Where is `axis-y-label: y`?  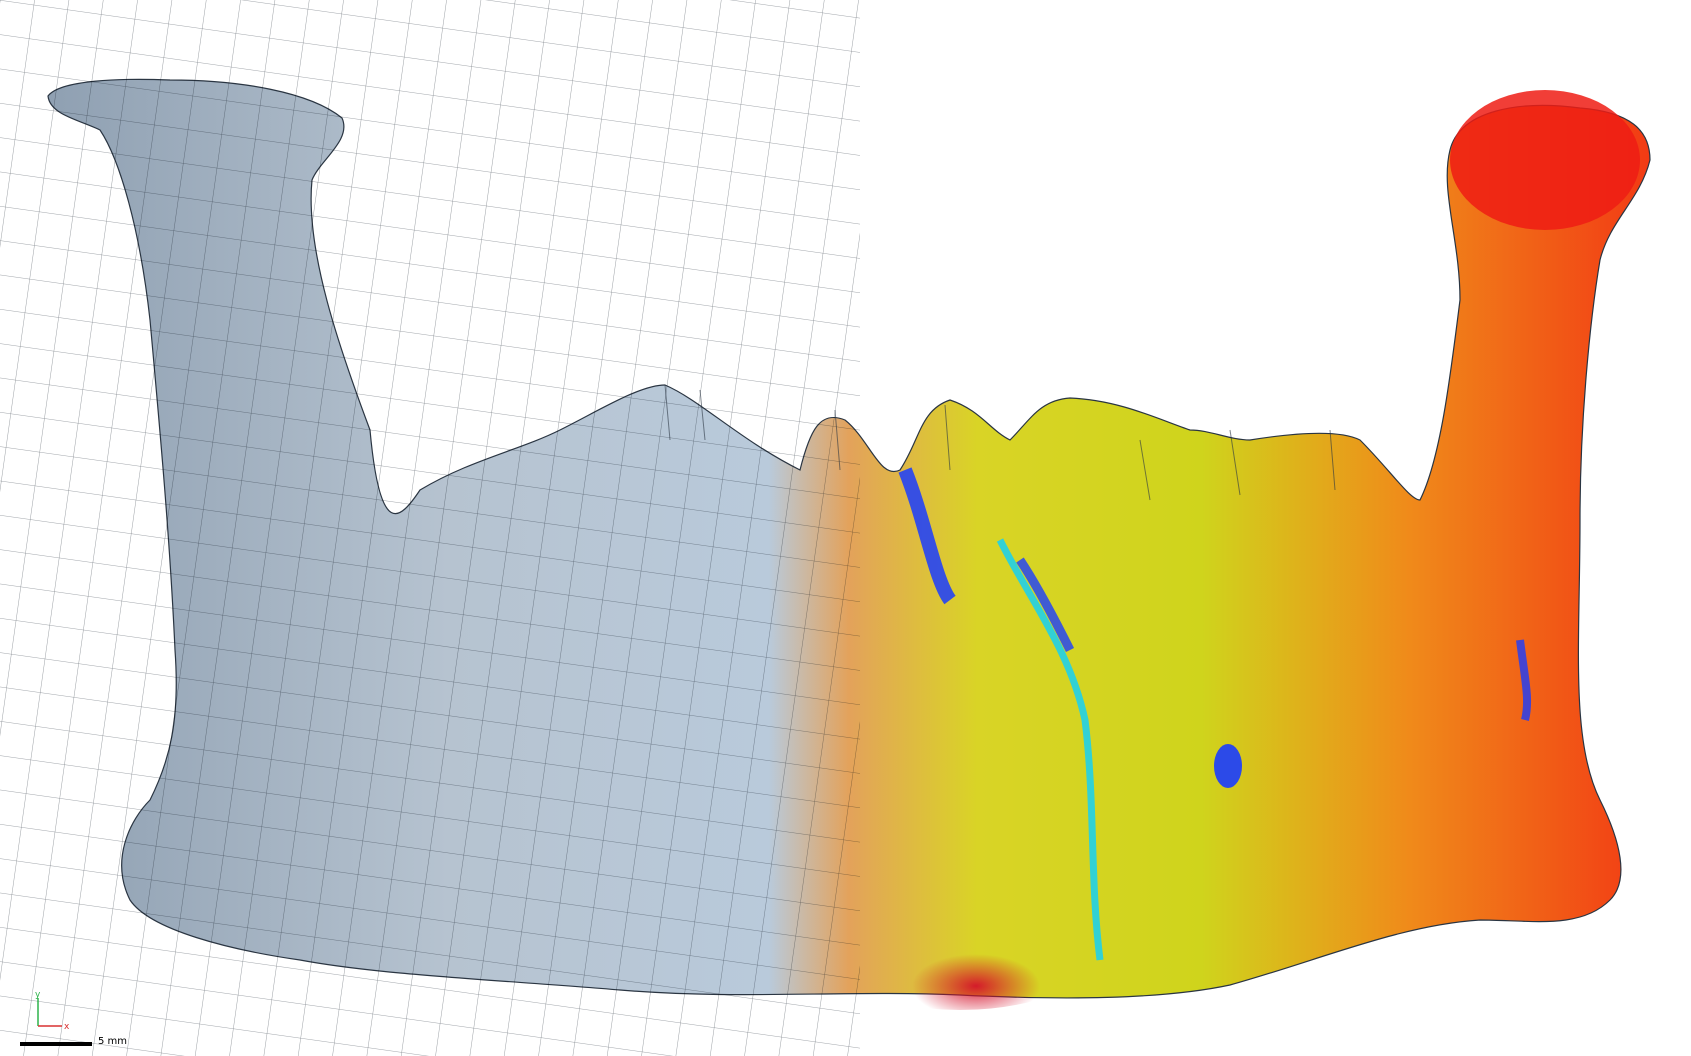 axis-y-label: y is located at coordinates (38, 995).